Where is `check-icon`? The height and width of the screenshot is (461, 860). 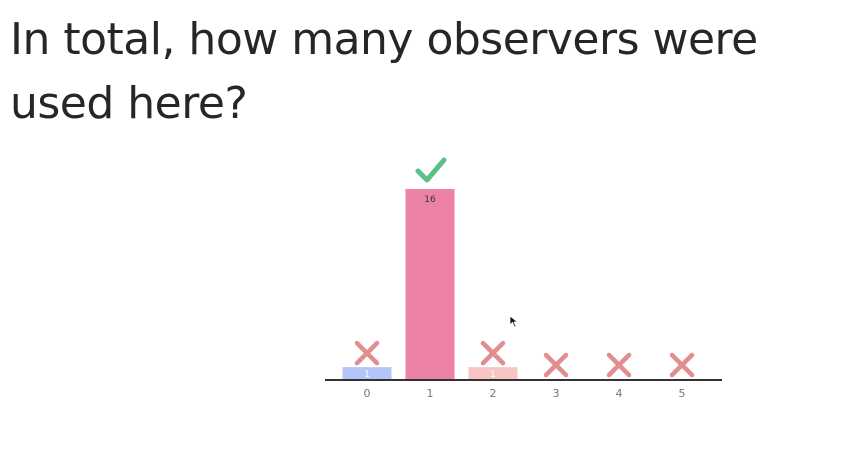
check-icon is located at coordinates (431, 170).